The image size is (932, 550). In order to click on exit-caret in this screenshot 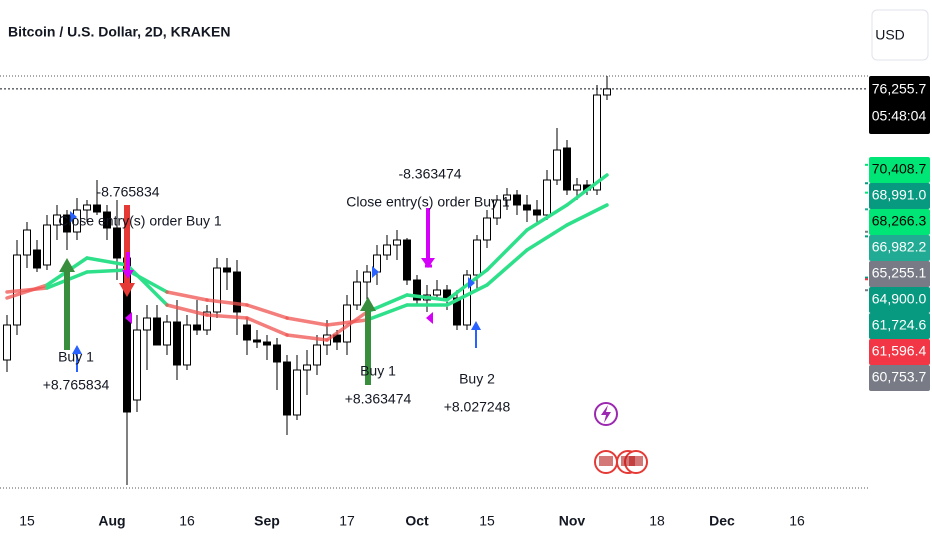, I will do `click(128, 318)`.